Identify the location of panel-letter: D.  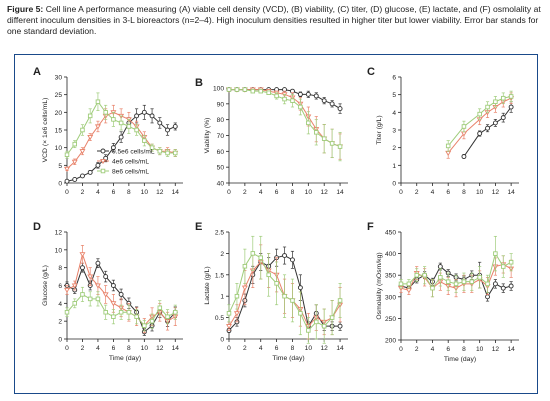
(37, 227).